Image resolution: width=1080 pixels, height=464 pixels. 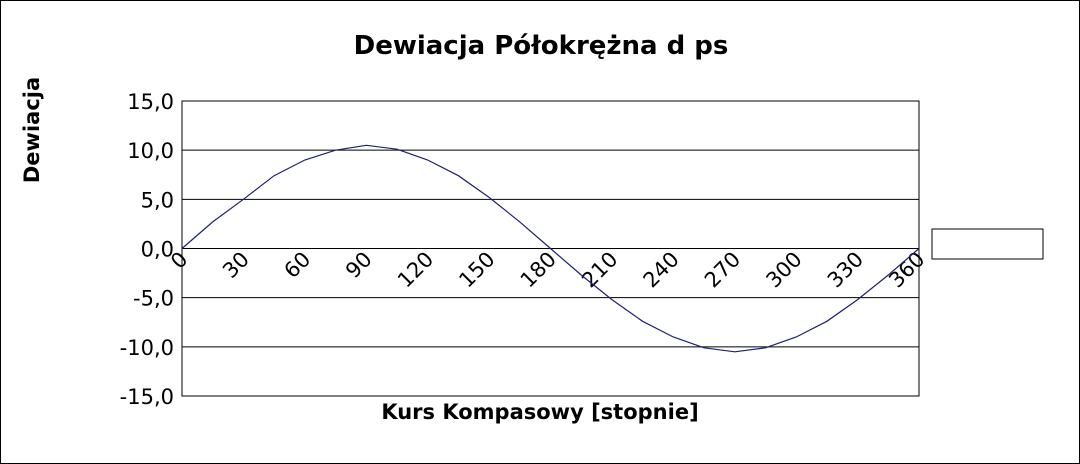 I want to click on y-tick-label: 15,0, so click(x=150, y=102).